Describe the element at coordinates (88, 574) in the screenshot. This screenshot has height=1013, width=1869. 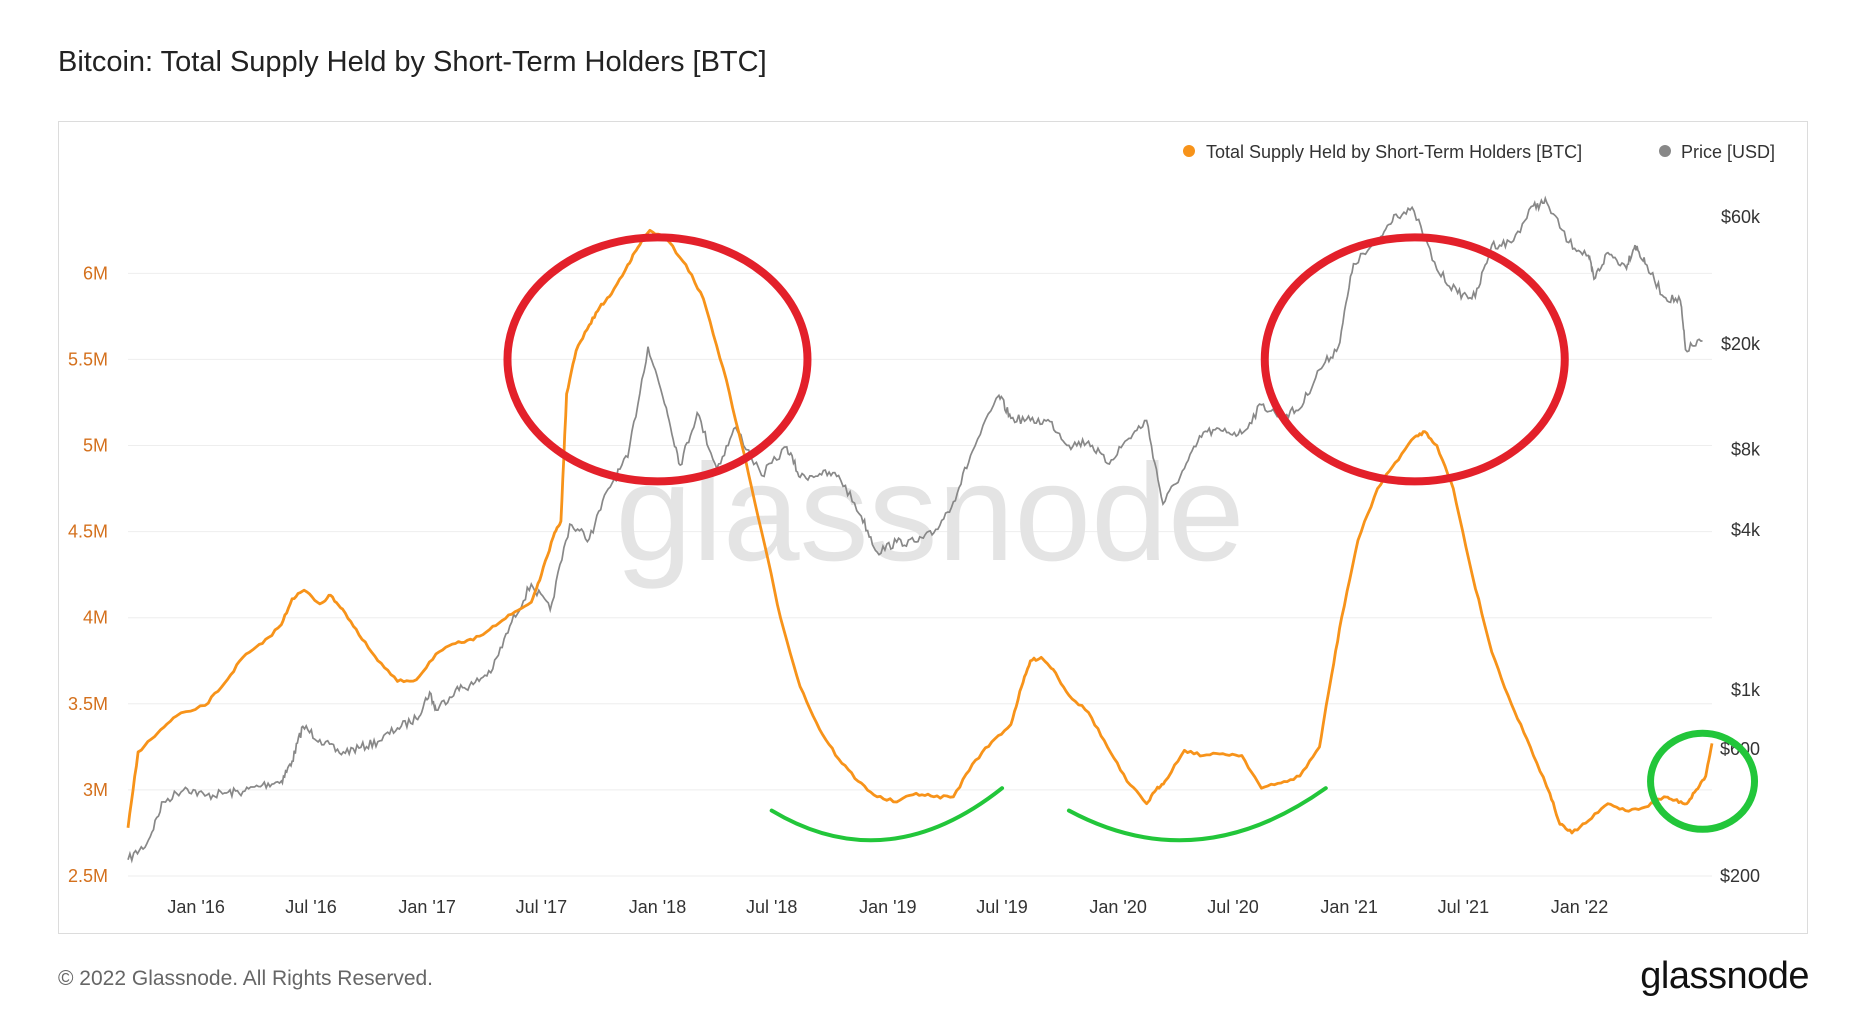
I see `left-axis-ticks: 2.5M 3M 3.5M 4M 4.5M 5M 5.5M 6M` at that location.